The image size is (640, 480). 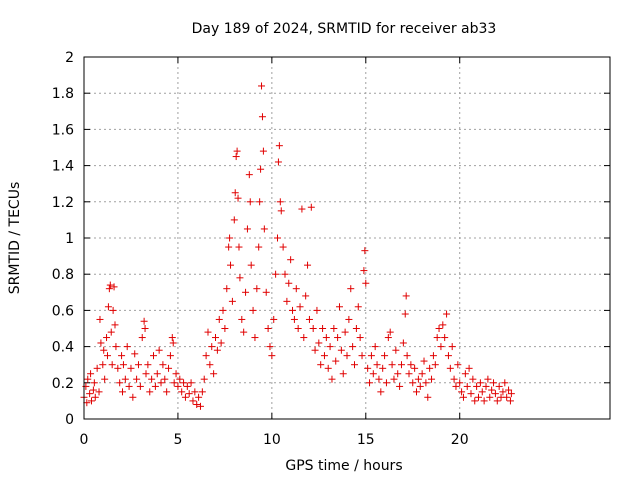 What do you see at coordinates (63, 348) in the screenshot?
I see `y-tick-label: 0.4` at bounding box center [63, 348].